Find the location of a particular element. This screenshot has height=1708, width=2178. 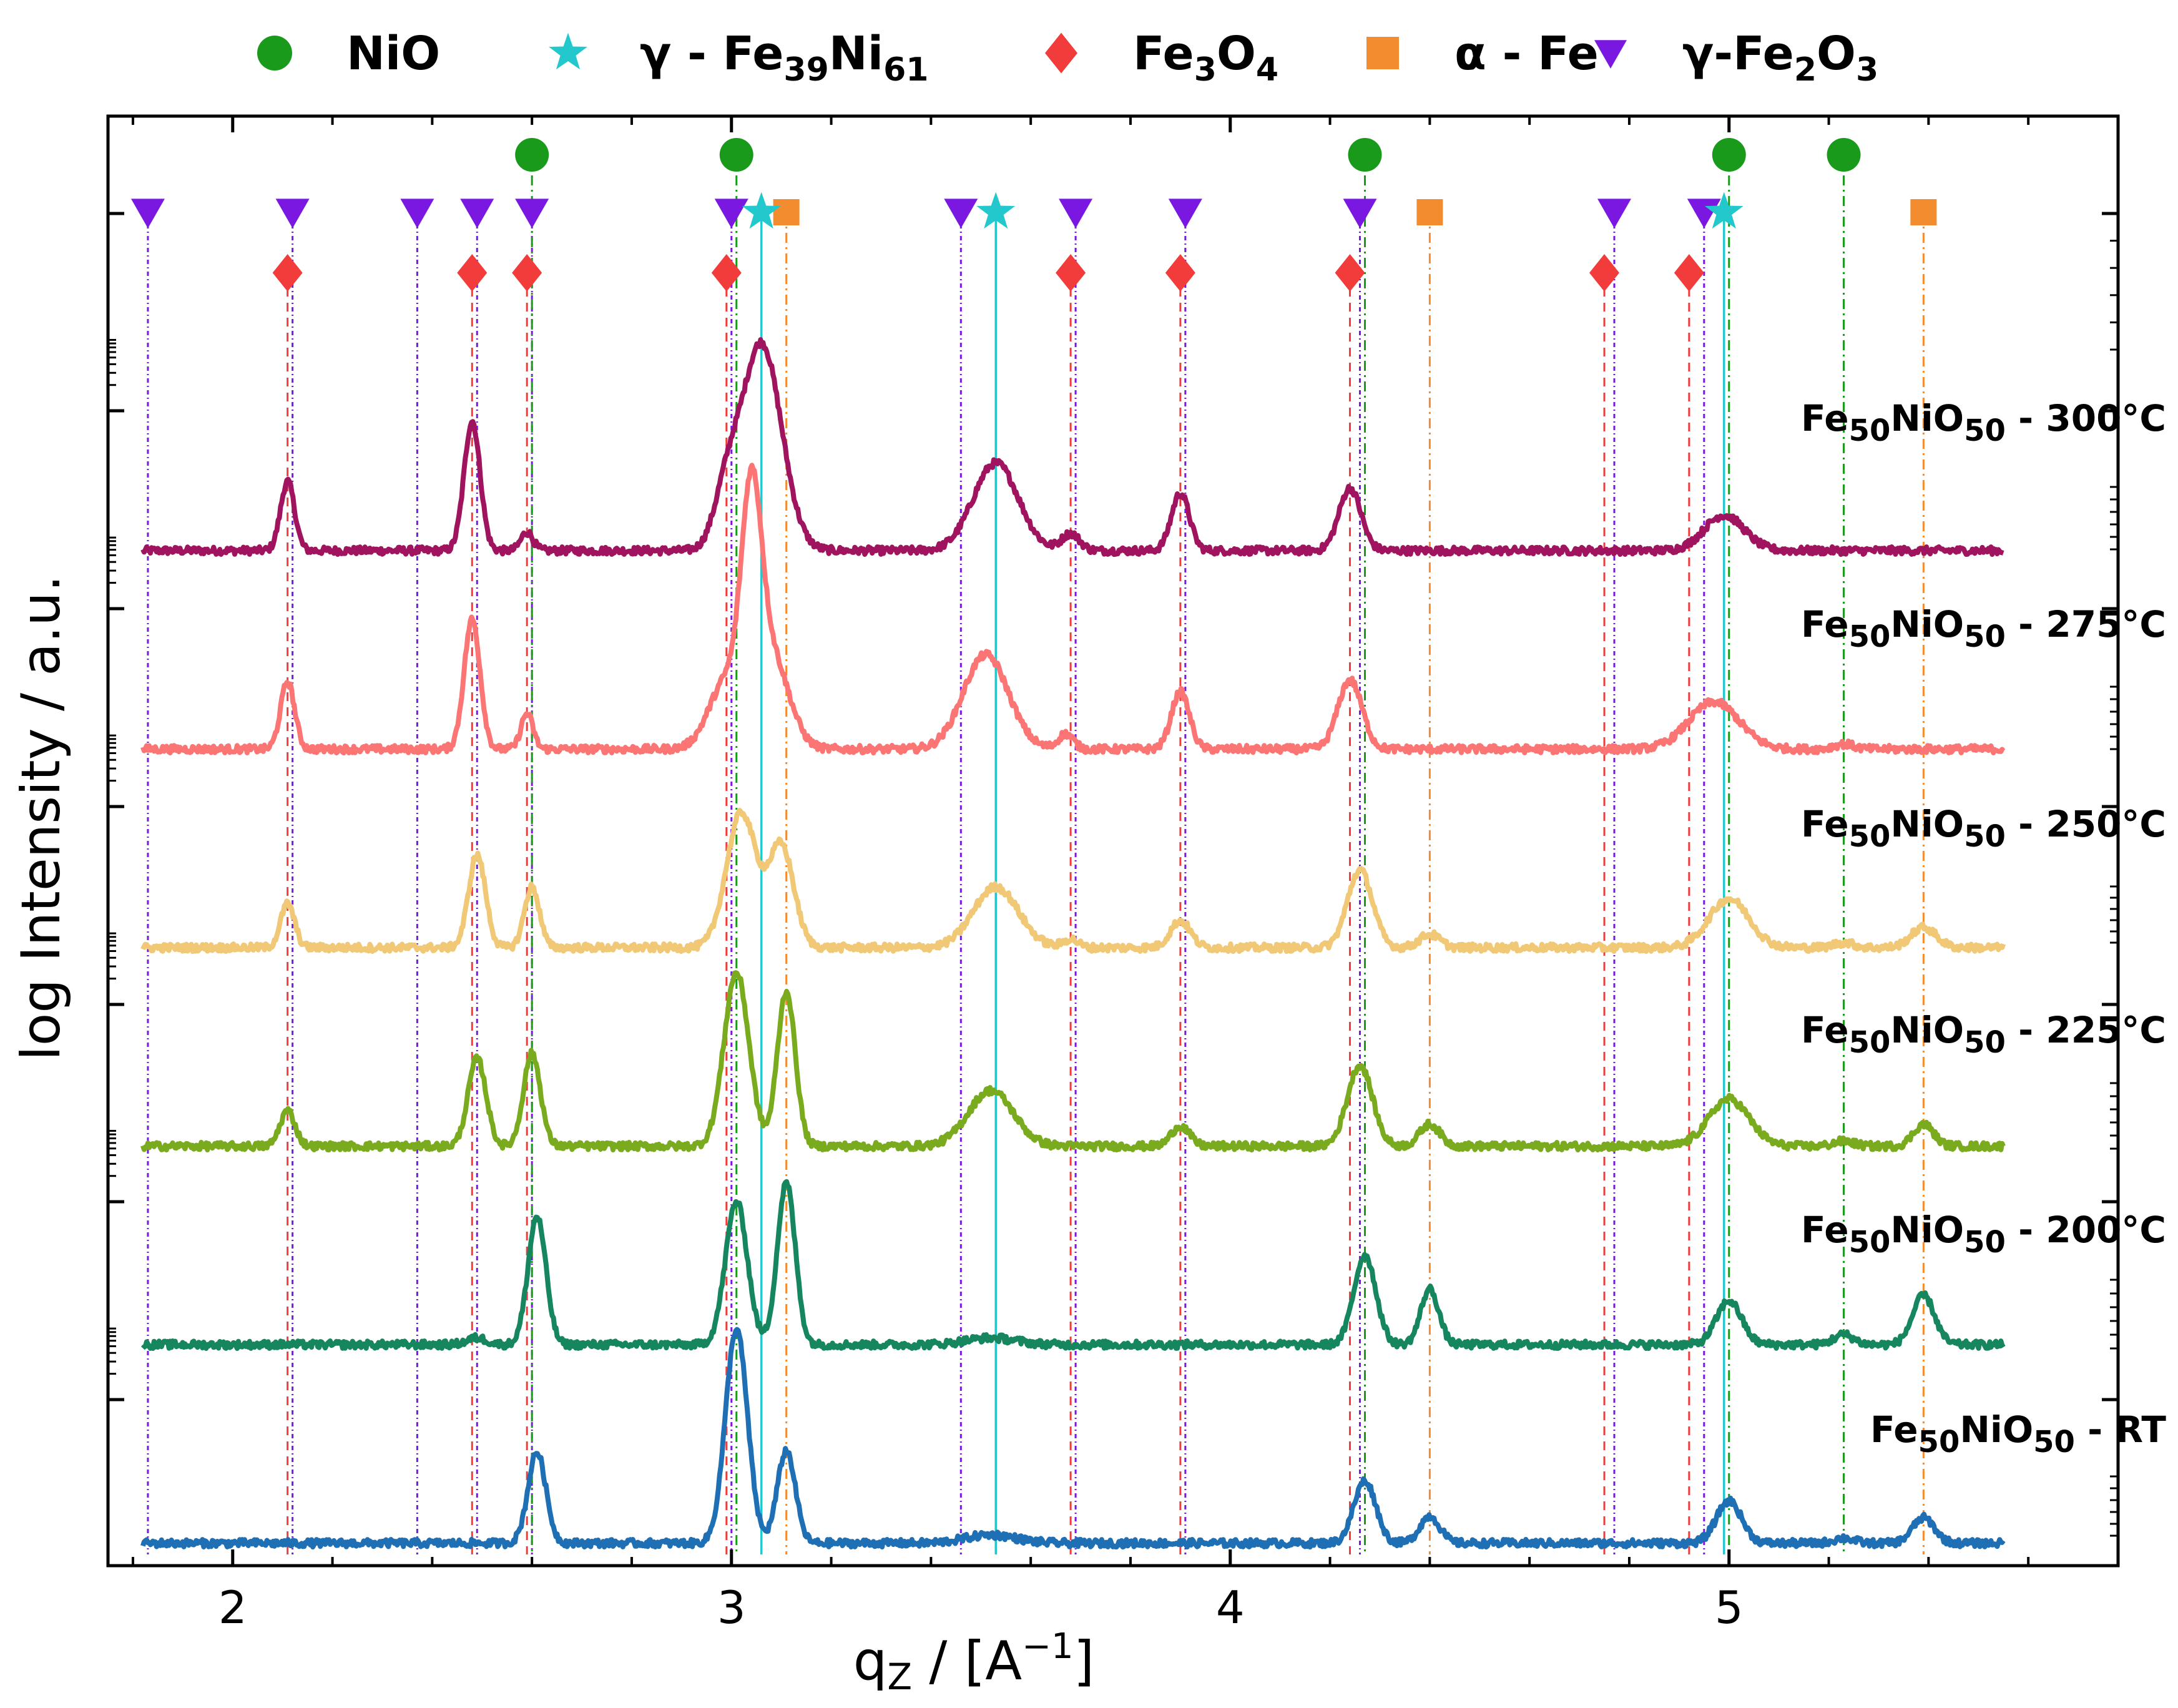

x-tick-label: 2 is located at coordinates (232, 1607).